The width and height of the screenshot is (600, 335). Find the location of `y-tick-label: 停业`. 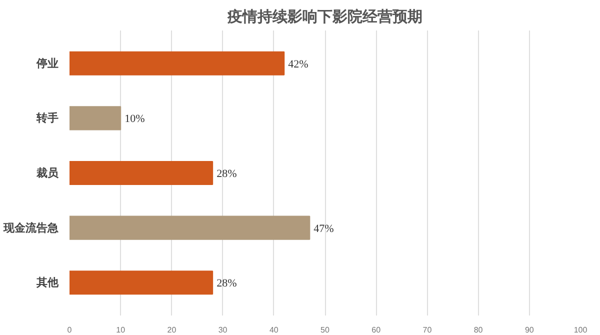

y-tick-label: 停业 is located at coordinates (47, 63).